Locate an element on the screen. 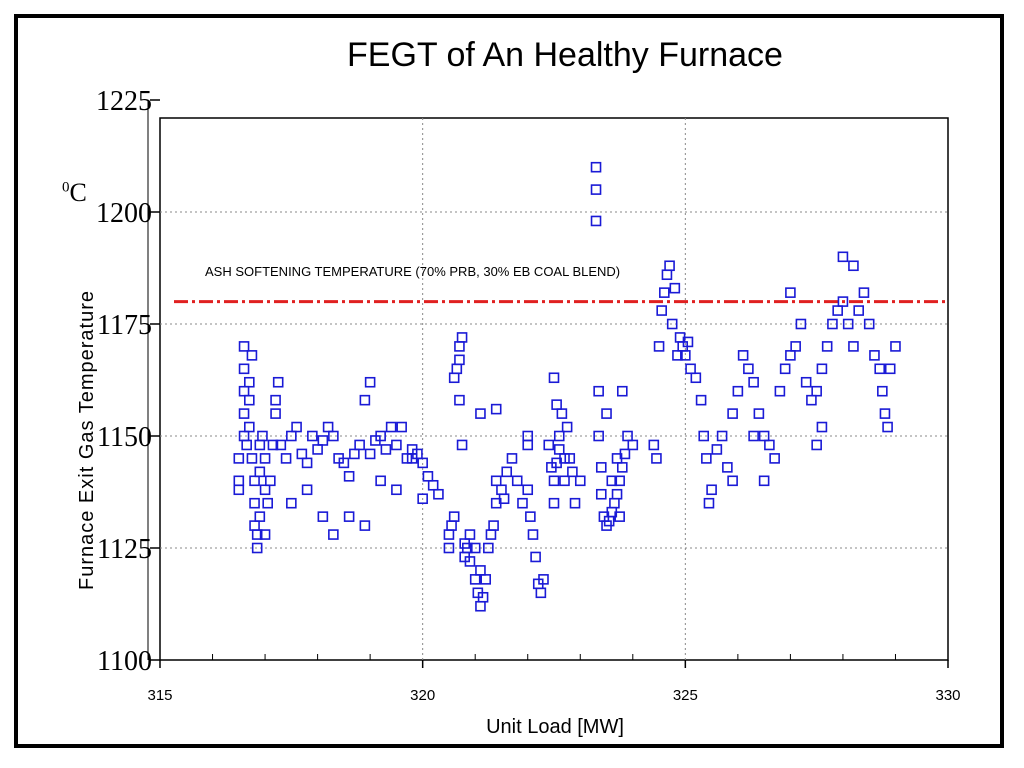  y-tick-label: 1175 is located at coordinates (124, 325).